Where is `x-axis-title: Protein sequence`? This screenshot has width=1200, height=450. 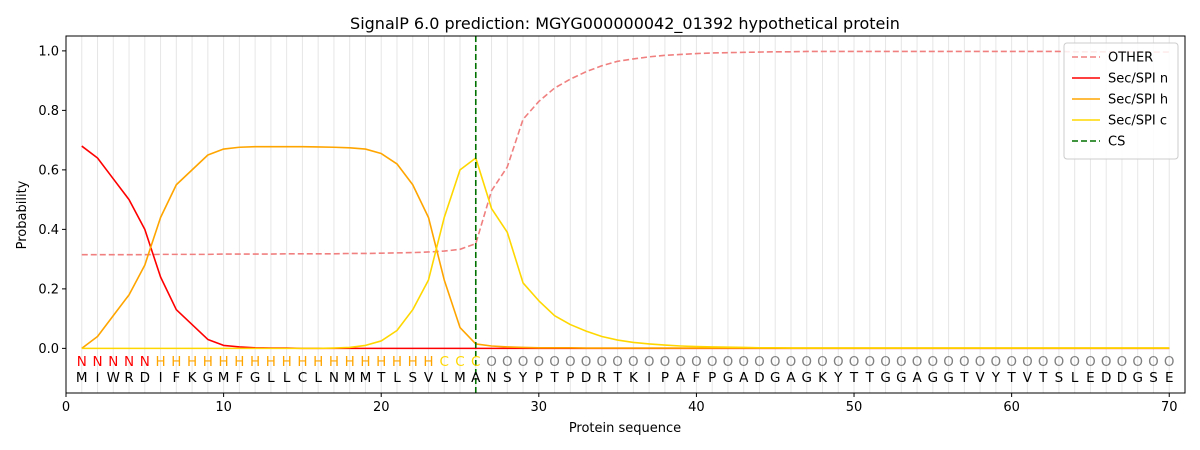 x-axis-title: Protein sequence is located at coordinates (625, 428).